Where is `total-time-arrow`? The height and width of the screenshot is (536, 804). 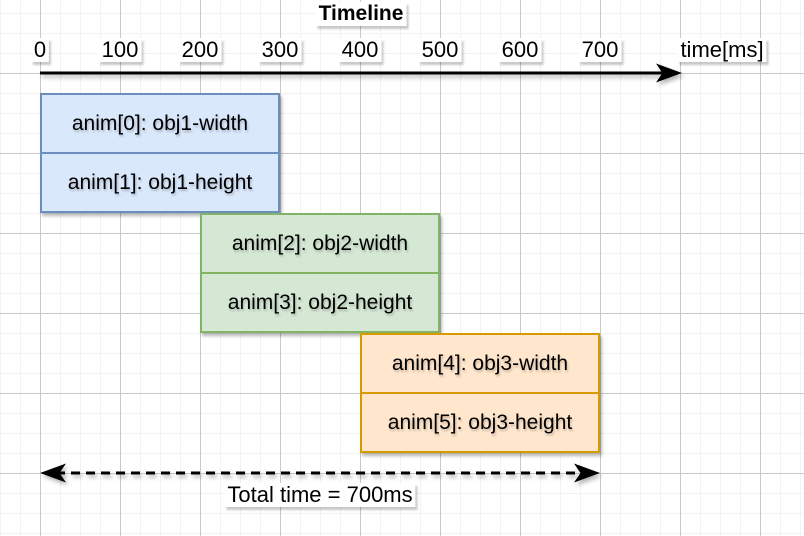 total-time-arrow is located at coordinates (320, 473).